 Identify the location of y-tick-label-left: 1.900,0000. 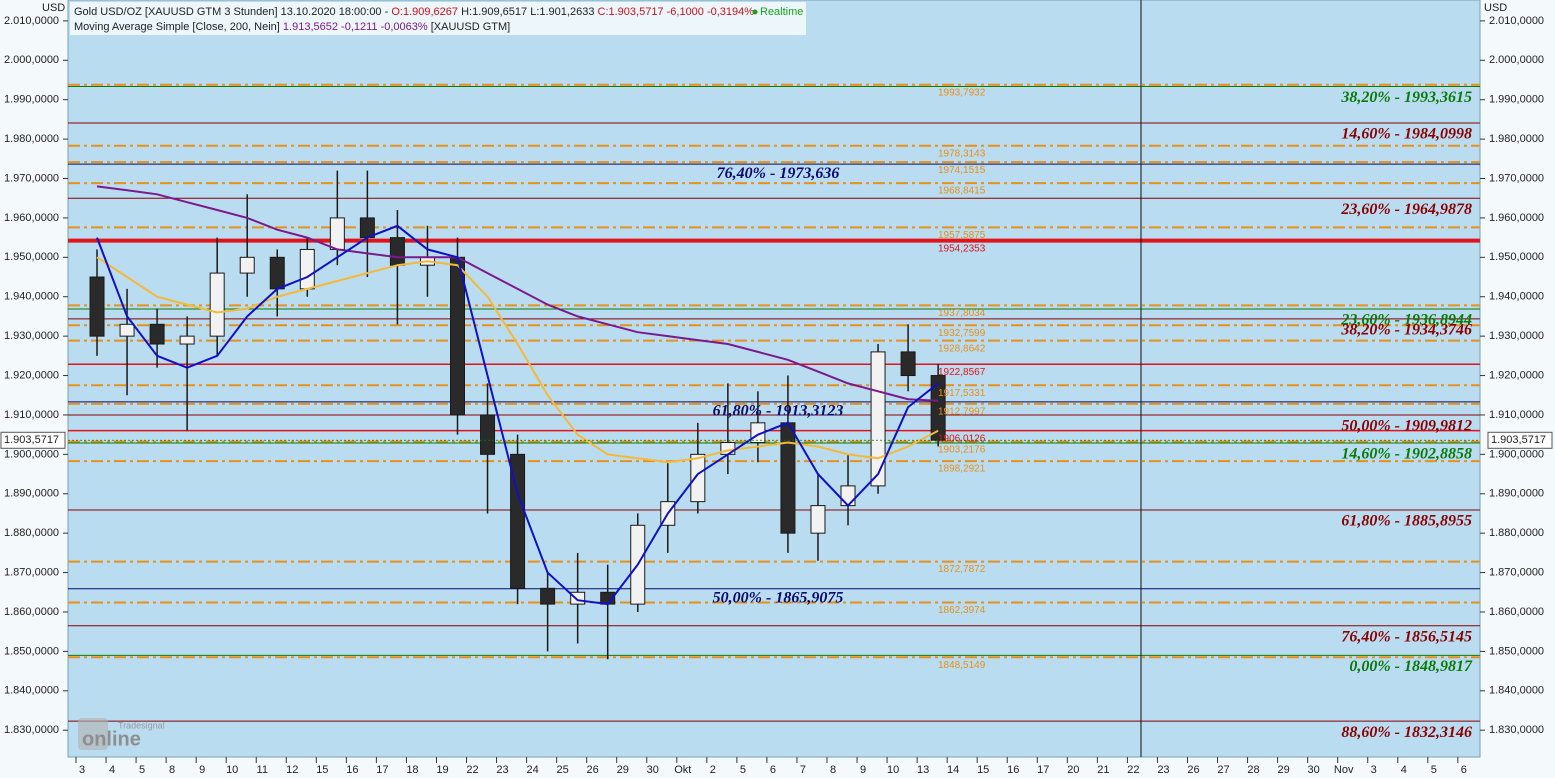
(31, 454).